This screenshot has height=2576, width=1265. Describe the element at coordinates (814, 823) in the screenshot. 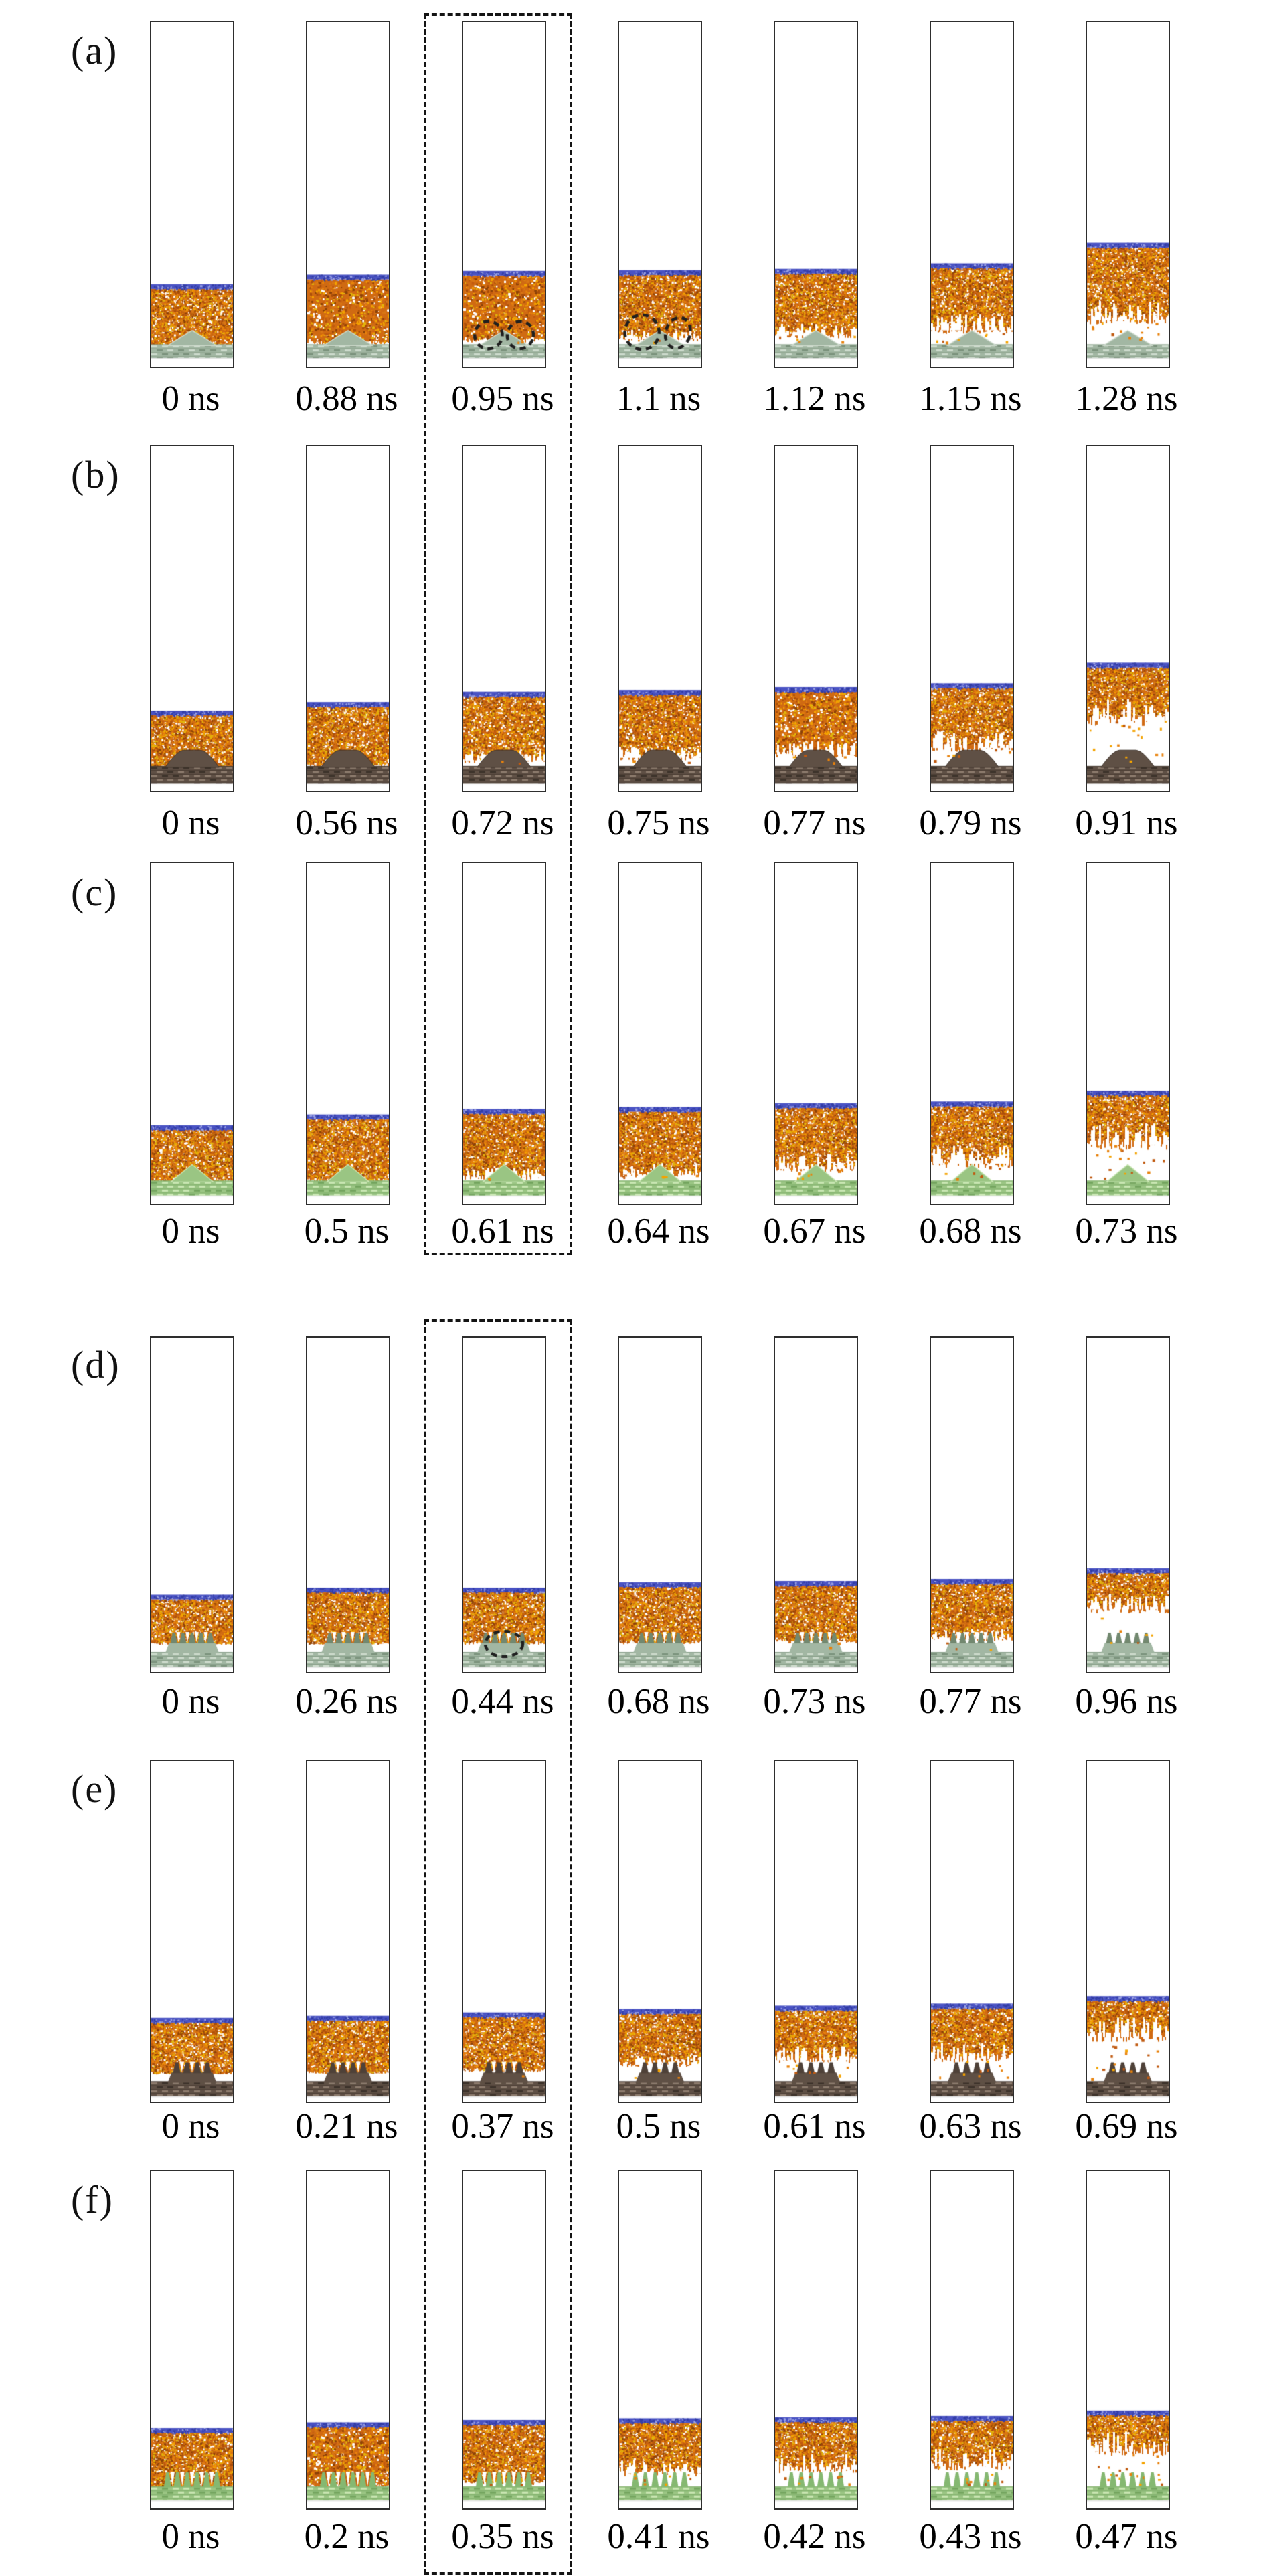

I see `time-label-b-5: 0.77 ns` at that location.